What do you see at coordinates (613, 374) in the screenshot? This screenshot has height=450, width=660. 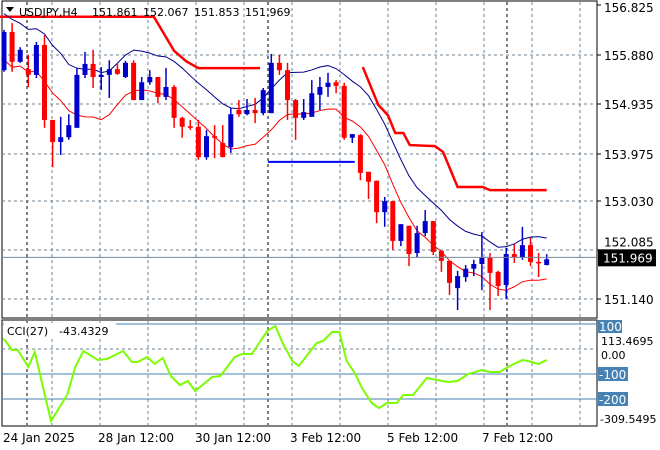 I see `cci-level-minus100-badge: -100` at bounding box center [613, 374].